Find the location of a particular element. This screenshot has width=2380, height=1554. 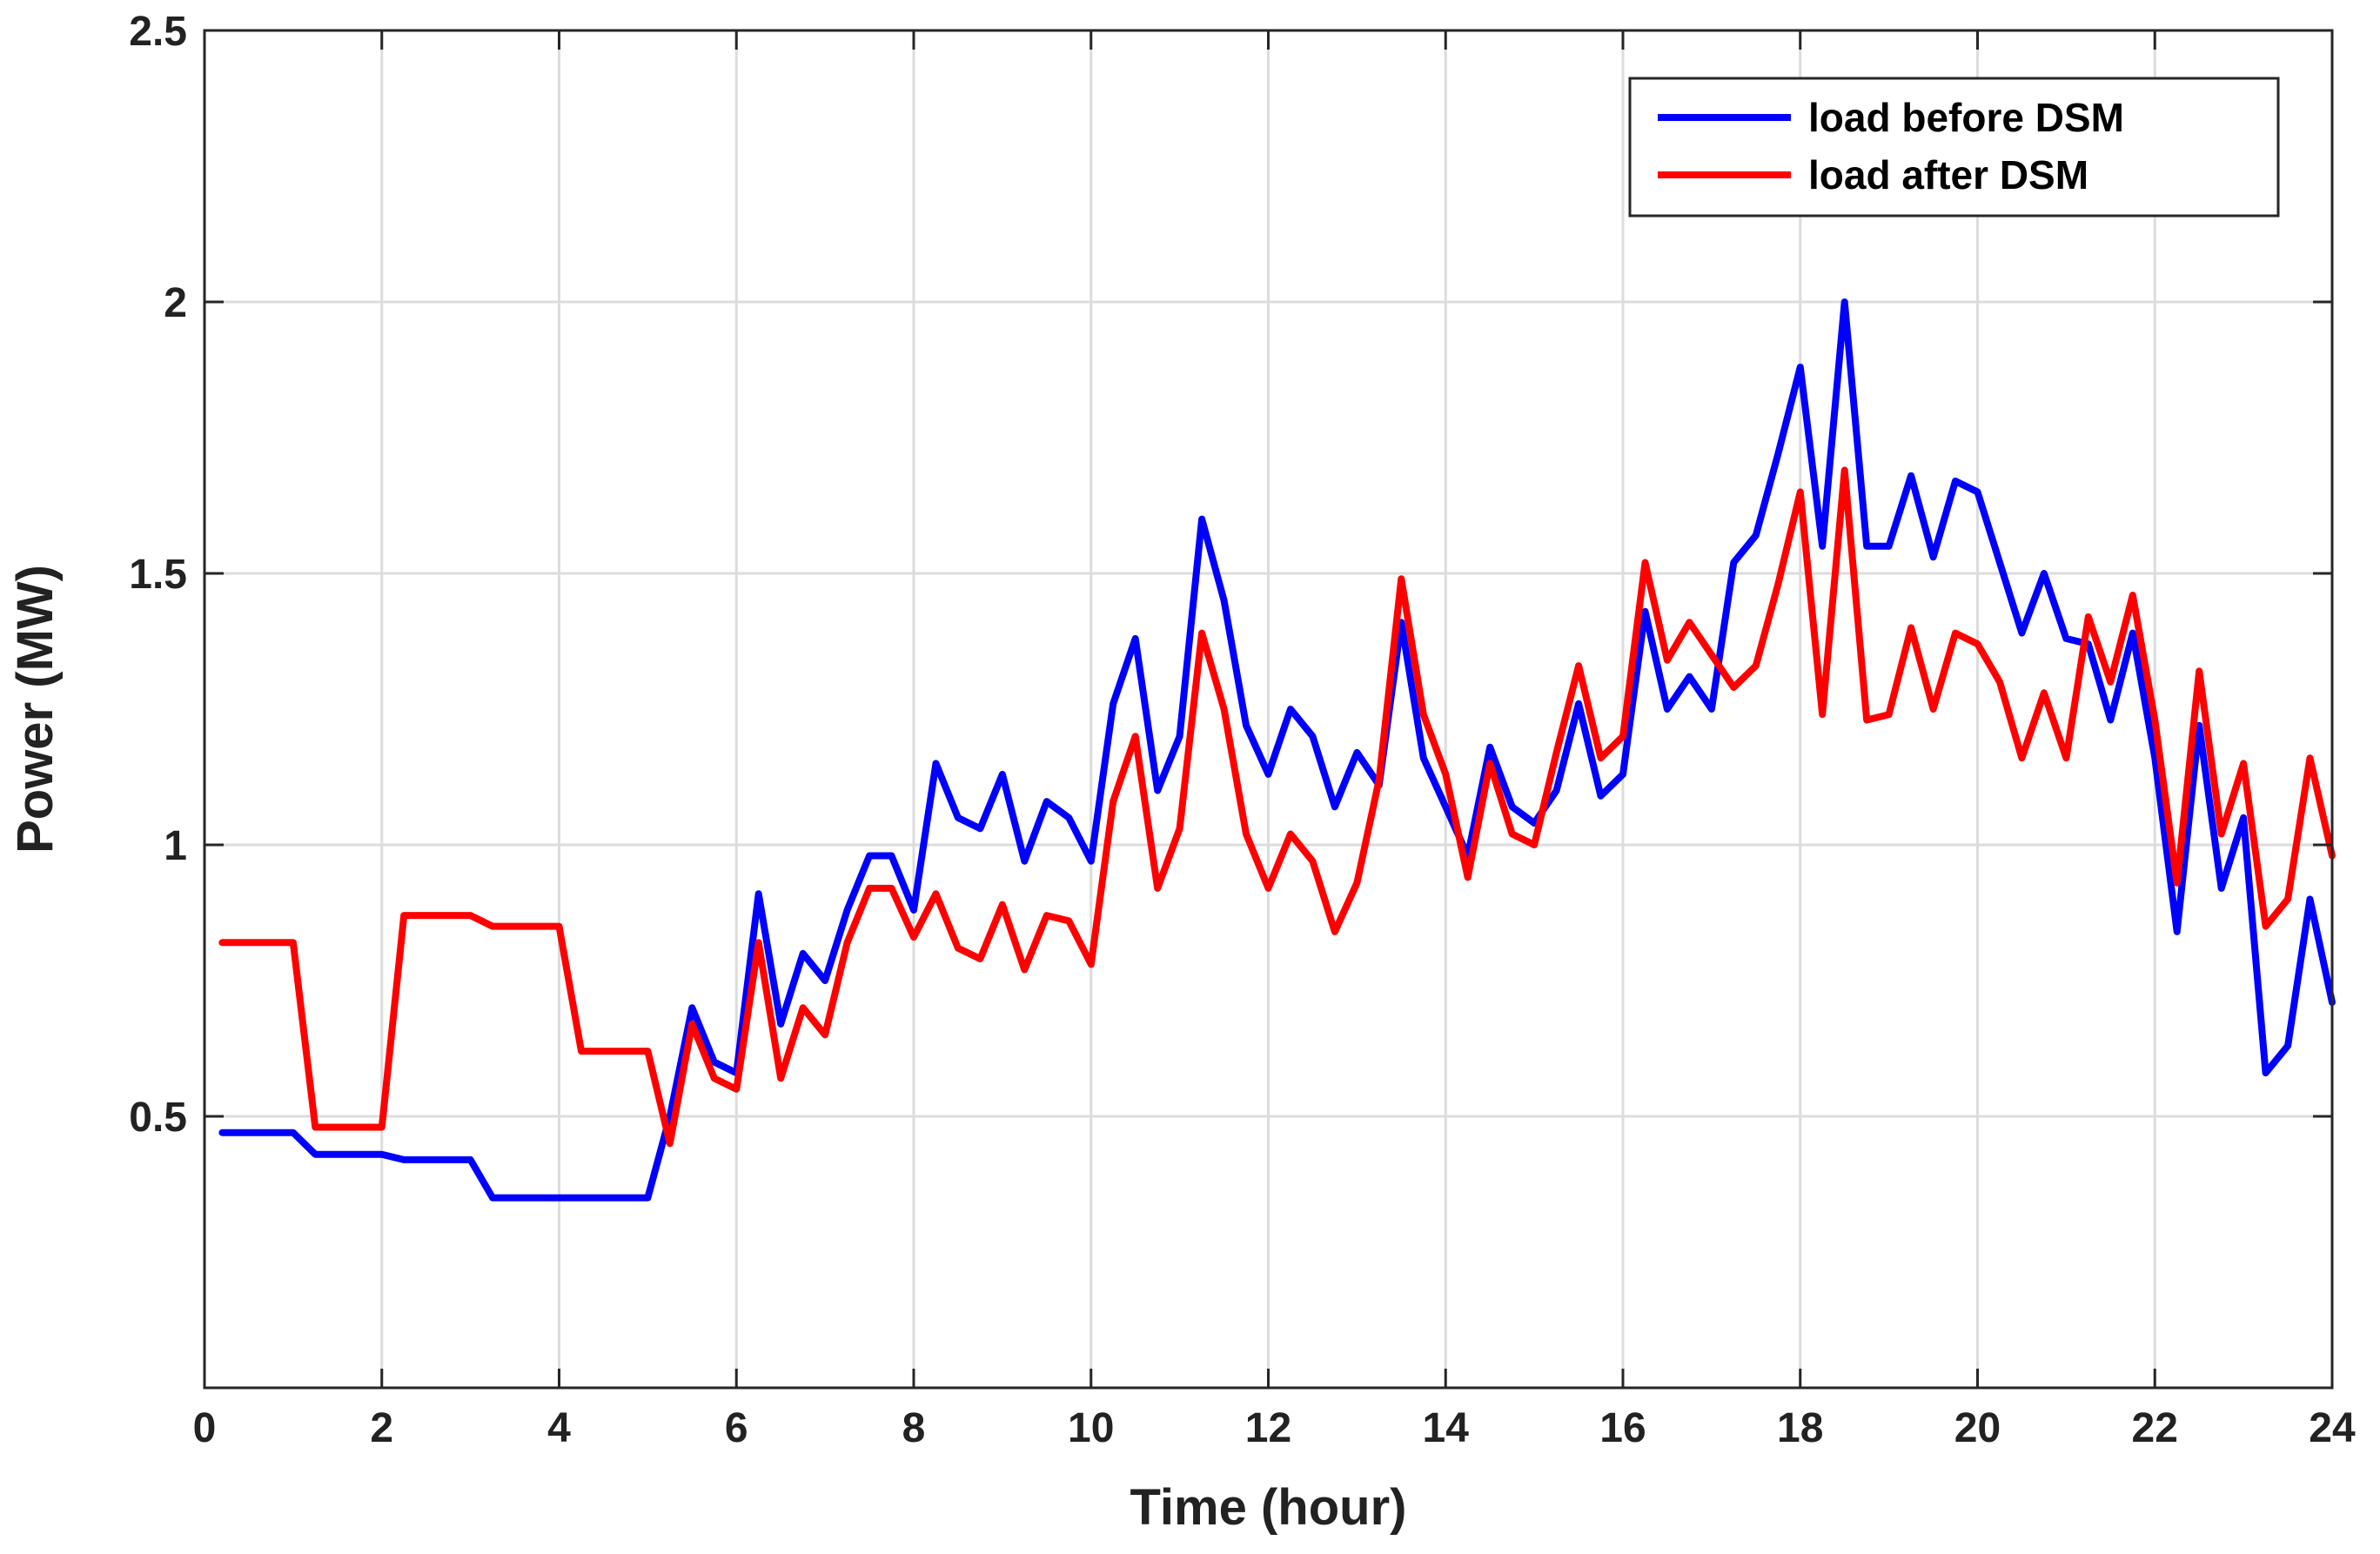

x-tick-label: 4 is located at coordinates (559, 1428).